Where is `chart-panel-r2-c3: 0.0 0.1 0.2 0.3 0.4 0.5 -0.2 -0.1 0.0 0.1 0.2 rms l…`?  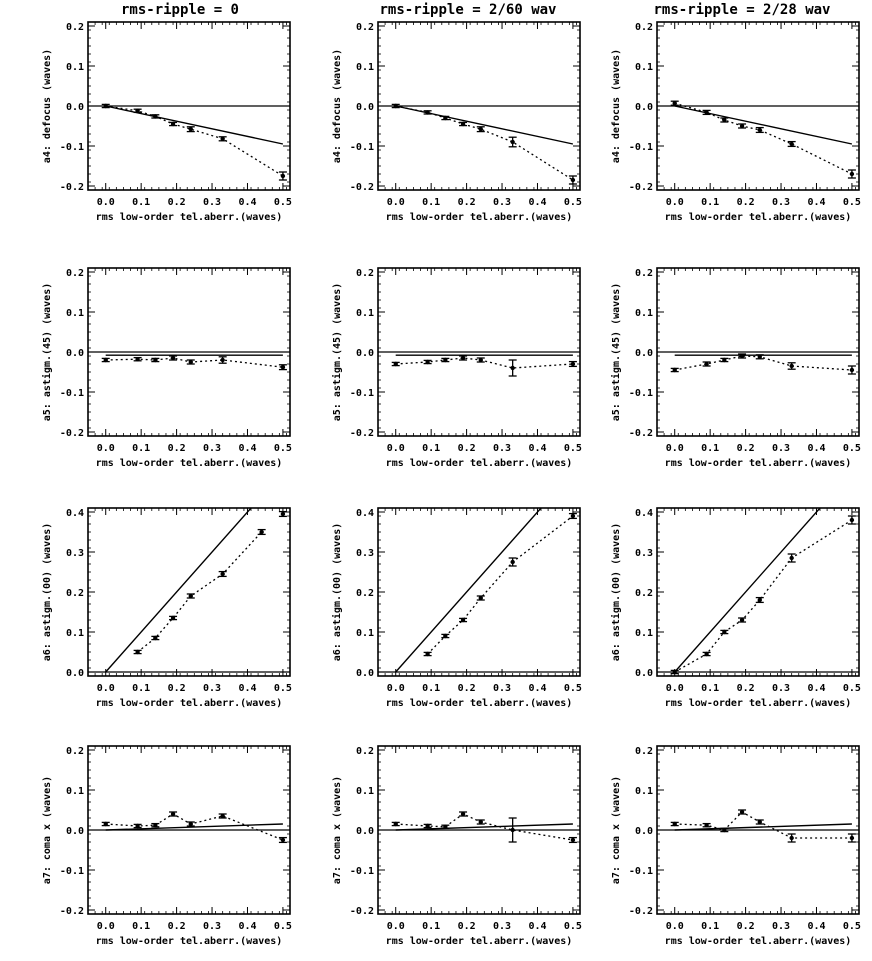
chart-panel-r2-c3: 0.0 0.1 0.2 0.3 0.4 0.5 -0.2 -0.1 0.0 0.1 0.2 rms l… is located at coordinates (735, 368).